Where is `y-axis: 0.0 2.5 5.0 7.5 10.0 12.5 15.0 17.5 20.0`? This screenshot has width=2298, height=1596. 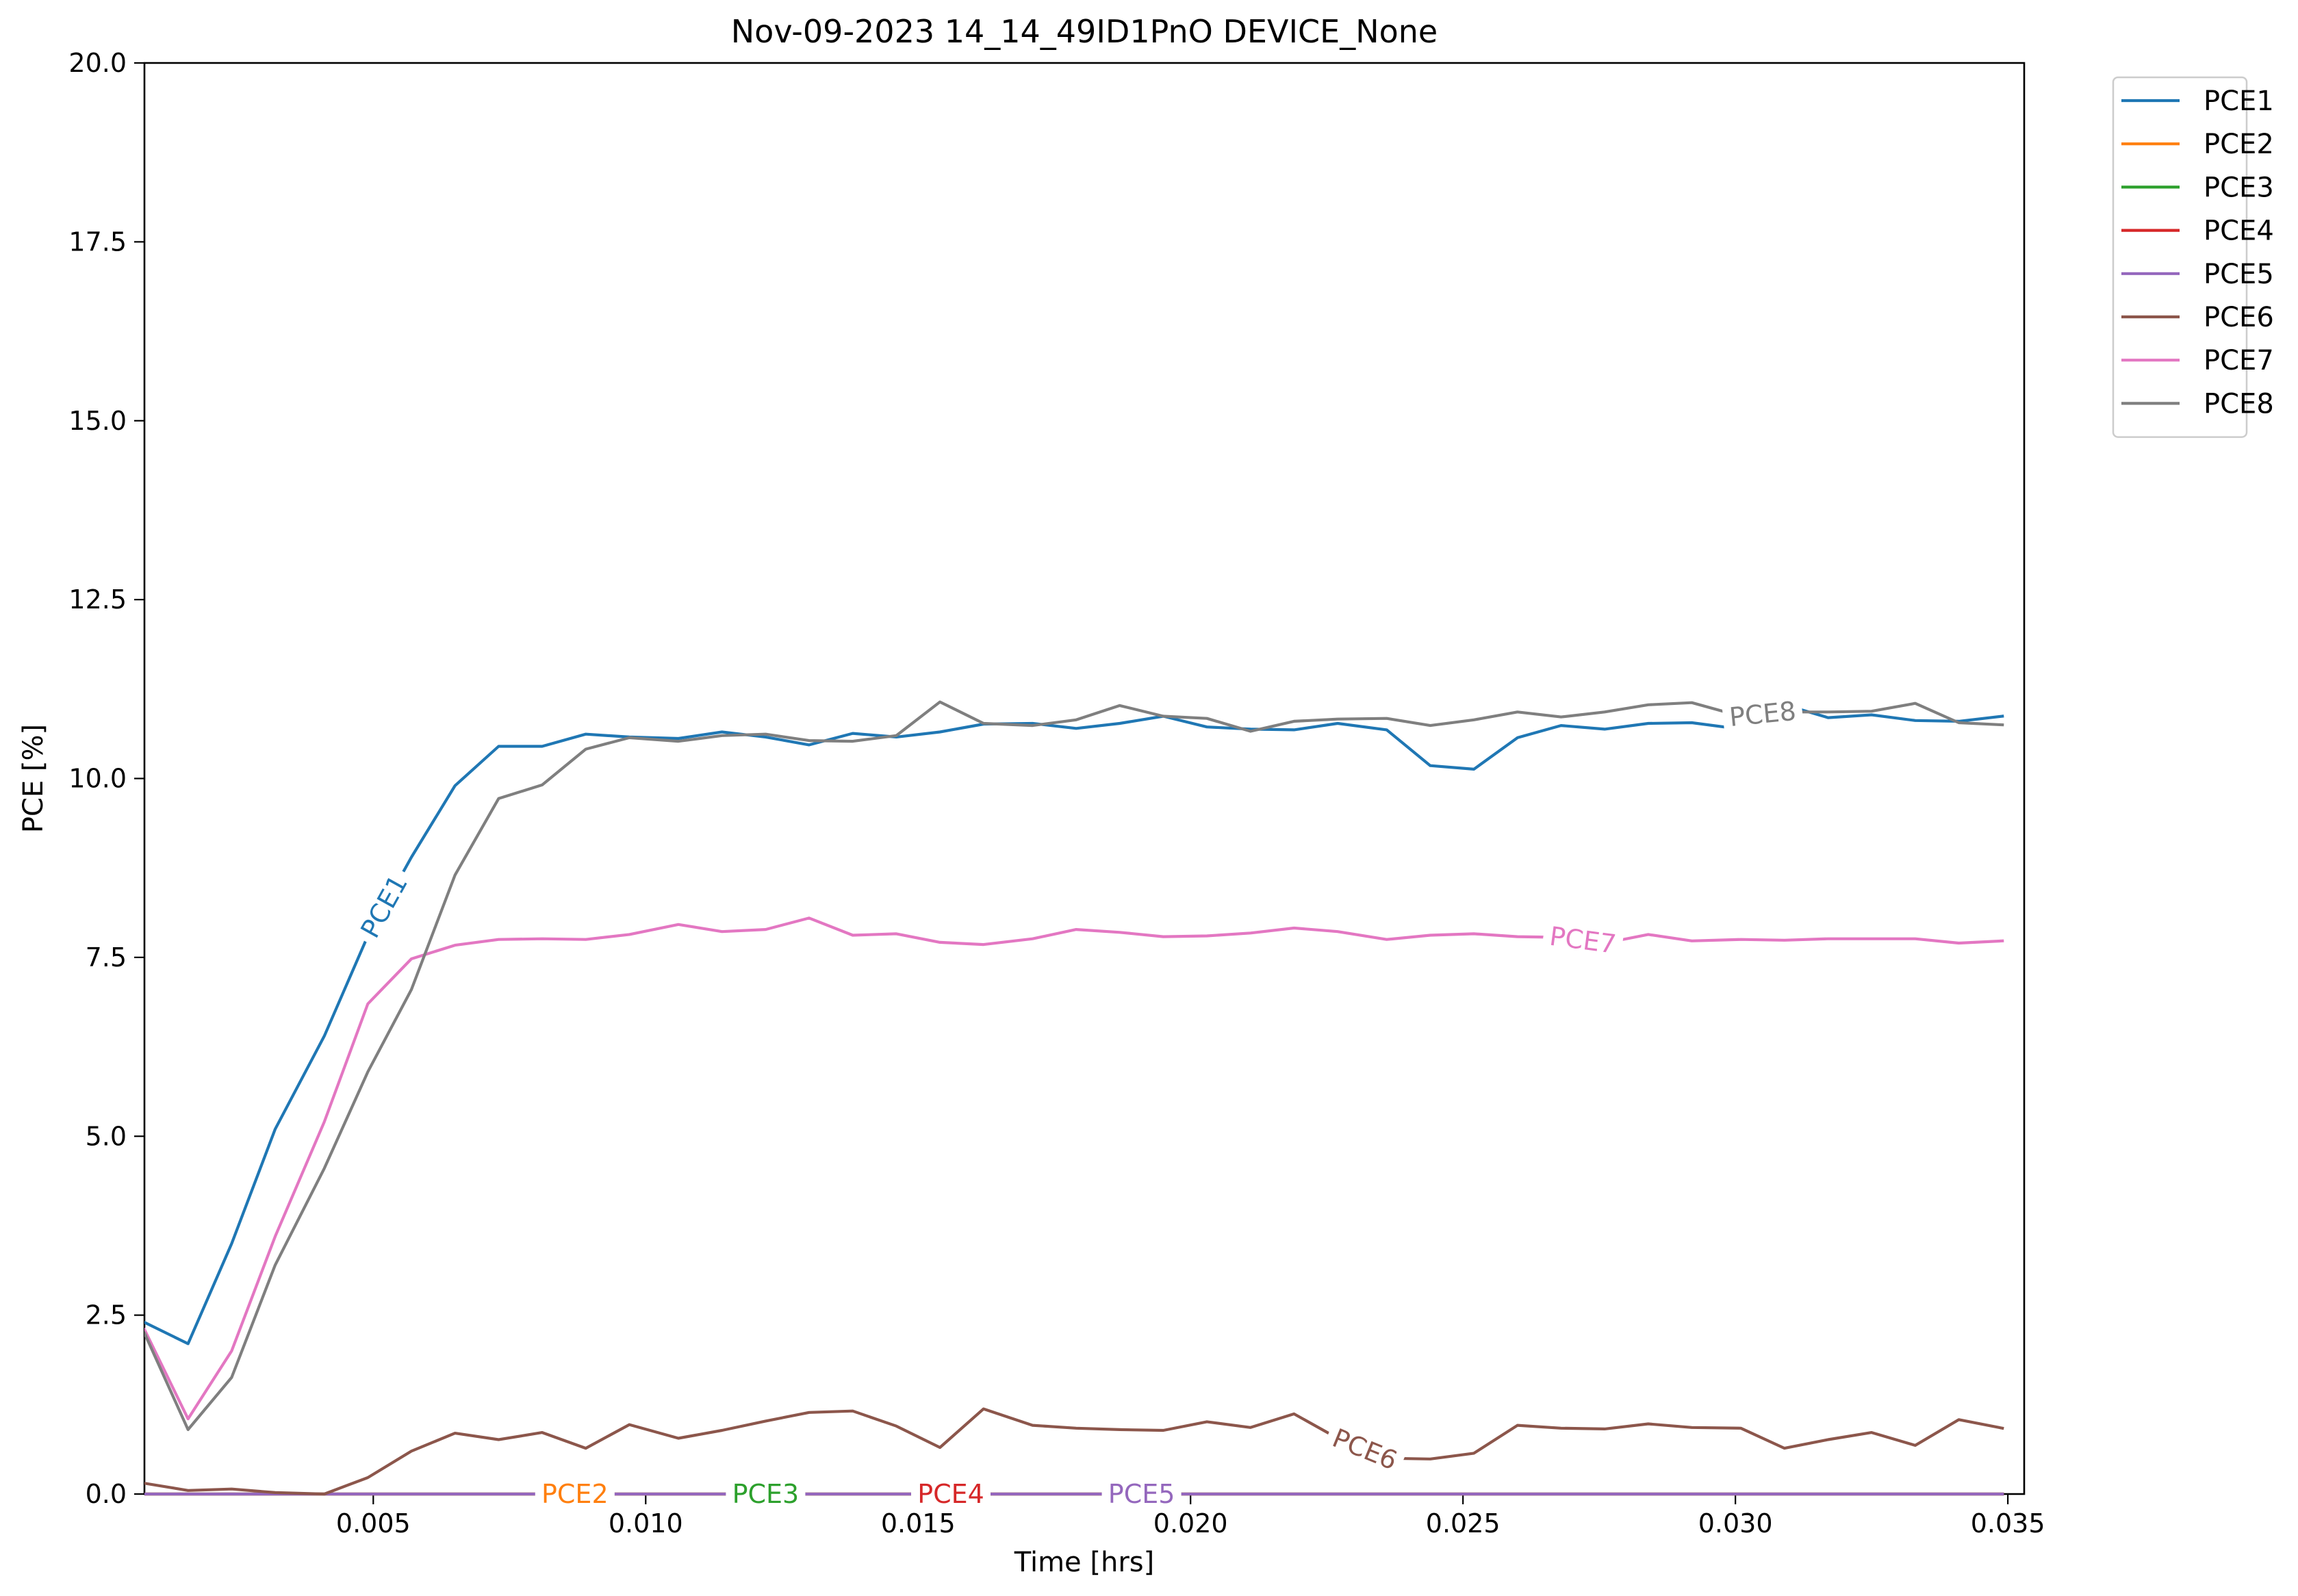
y-axis: 0.0 2.5 5.0 7.5 10.0 12.5 15.0 17.5 20.0 is located at coordinates (106, 778).